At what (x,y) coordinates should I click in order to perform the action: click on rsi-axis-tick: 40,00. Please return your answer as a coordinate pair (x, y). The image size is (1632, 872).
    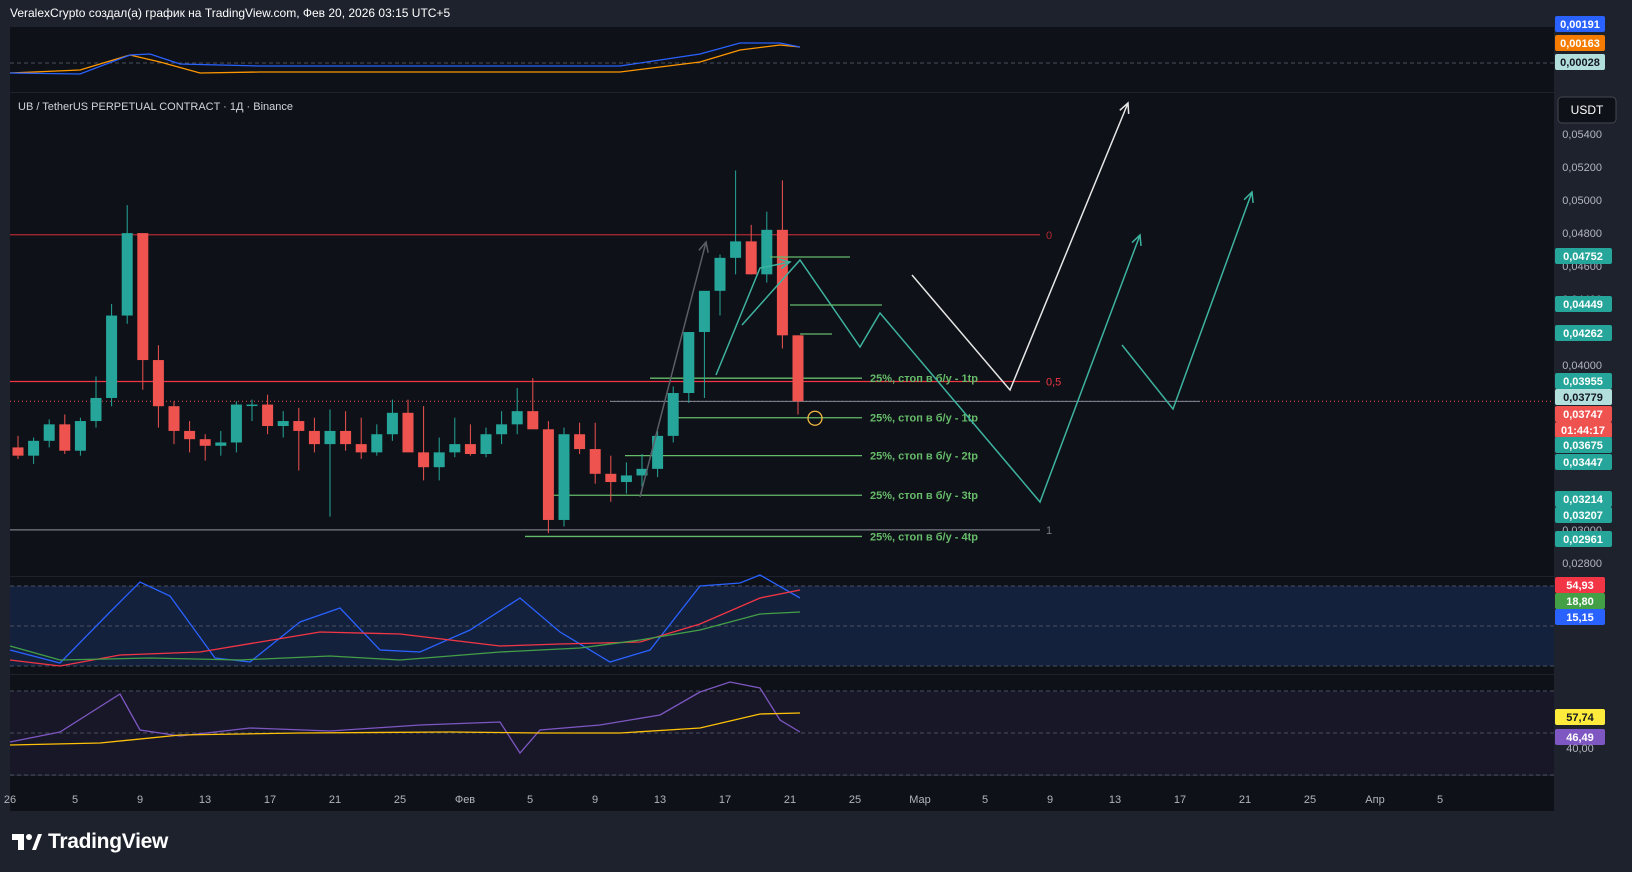
    Looking at the image, I should click on (1580, 749).